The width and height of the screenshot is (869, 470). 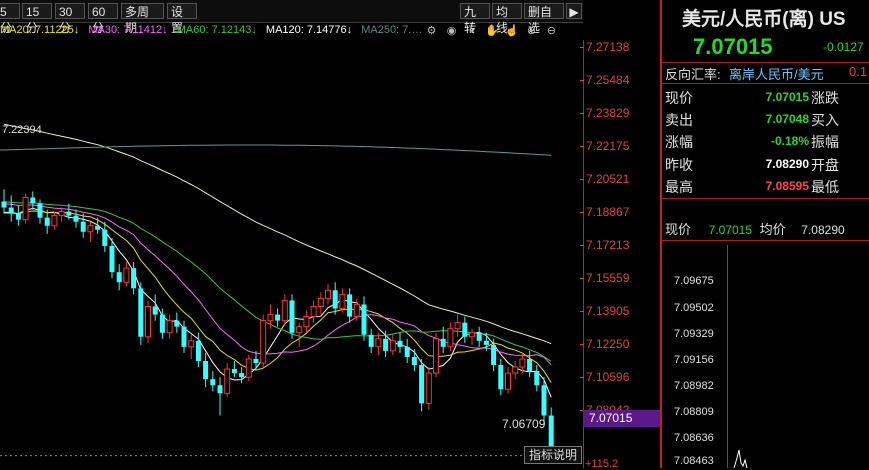 What do you see at coordinates (551, 31) in the screenshot?
I see `minus-icon: ⊖` at bounding box center [551, 31].